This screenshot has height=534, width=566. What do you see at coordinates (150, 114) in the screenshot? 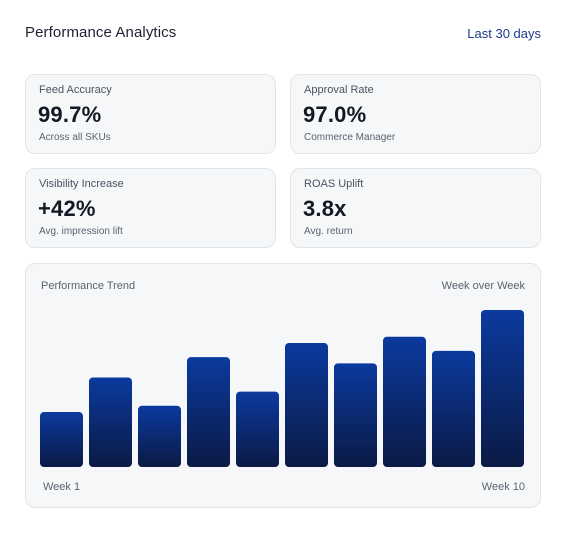
I see `metric-card-feed-accuracy: Feed Accuracy 99.7% Across all SKUs` at bounding box center [150, 114].